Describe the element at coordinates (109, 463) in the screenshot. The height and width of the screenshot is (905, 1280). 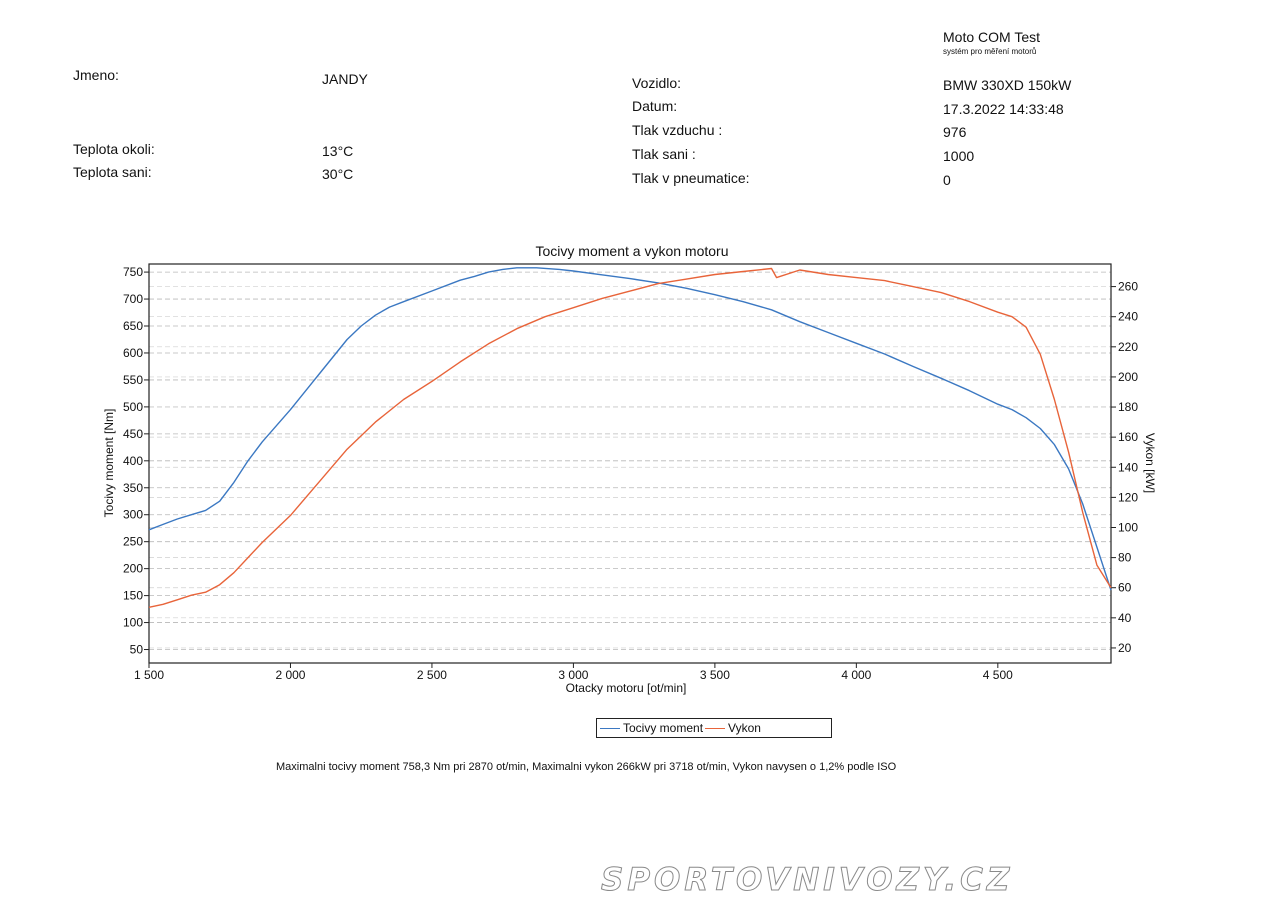
I see `y-axis-label-left: Tocivy moment [Nm]` at that location.